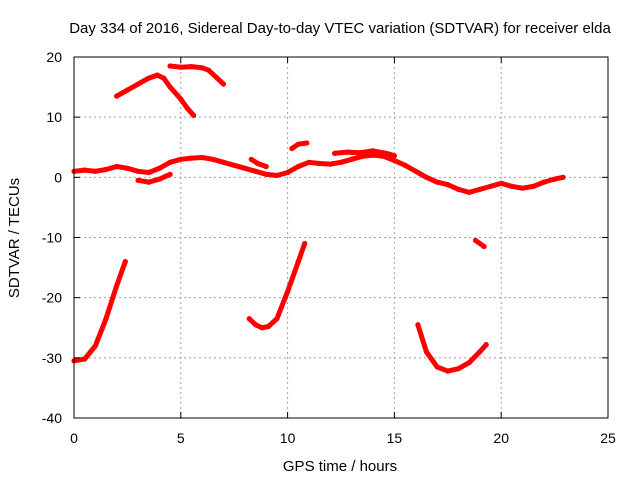 The width and height of the screenshot is (640, 480). Describe the element at coordinates (181, 438) in the screenshot. I see `x-tick-label: 5` at that location.